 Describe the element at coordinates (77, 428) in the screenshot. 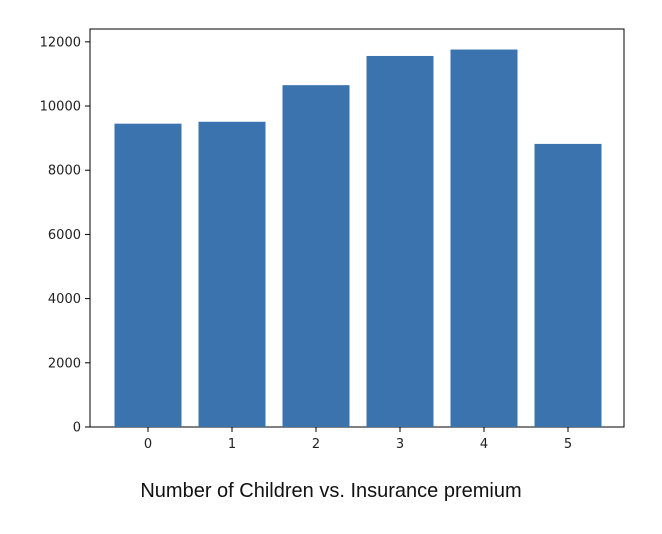

I see `y-tick-label: 0` at that location.